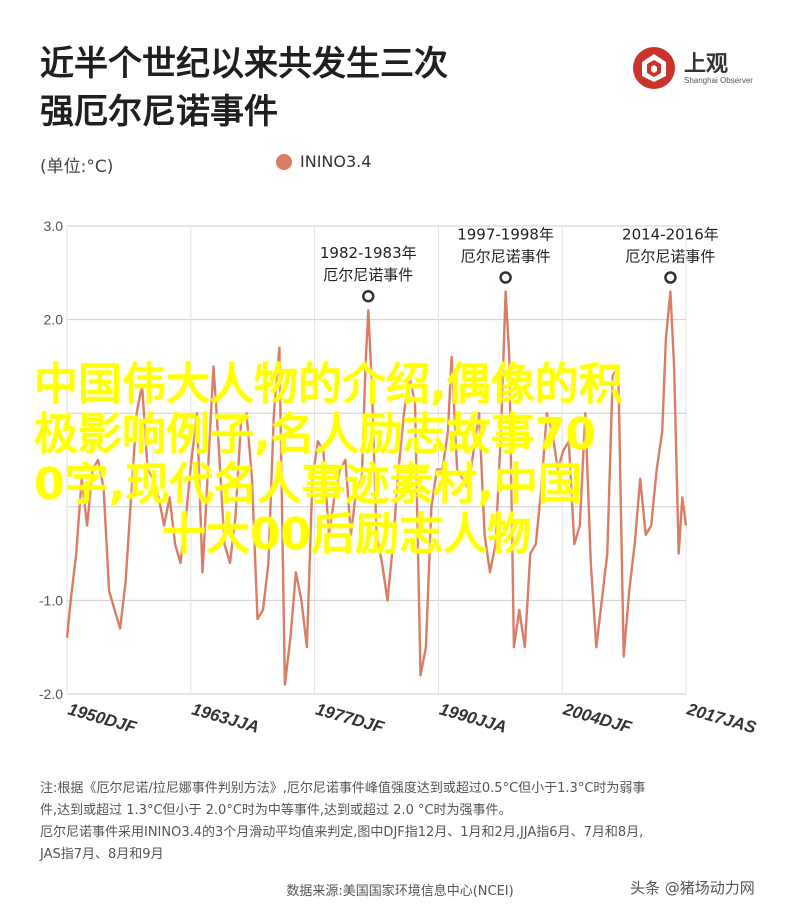 The width and height of the screenshot is (800, 918). Describe the element at coordinates (349, 719) in the screenshot. I see `x-tick-label: 1977DJF` at that location.